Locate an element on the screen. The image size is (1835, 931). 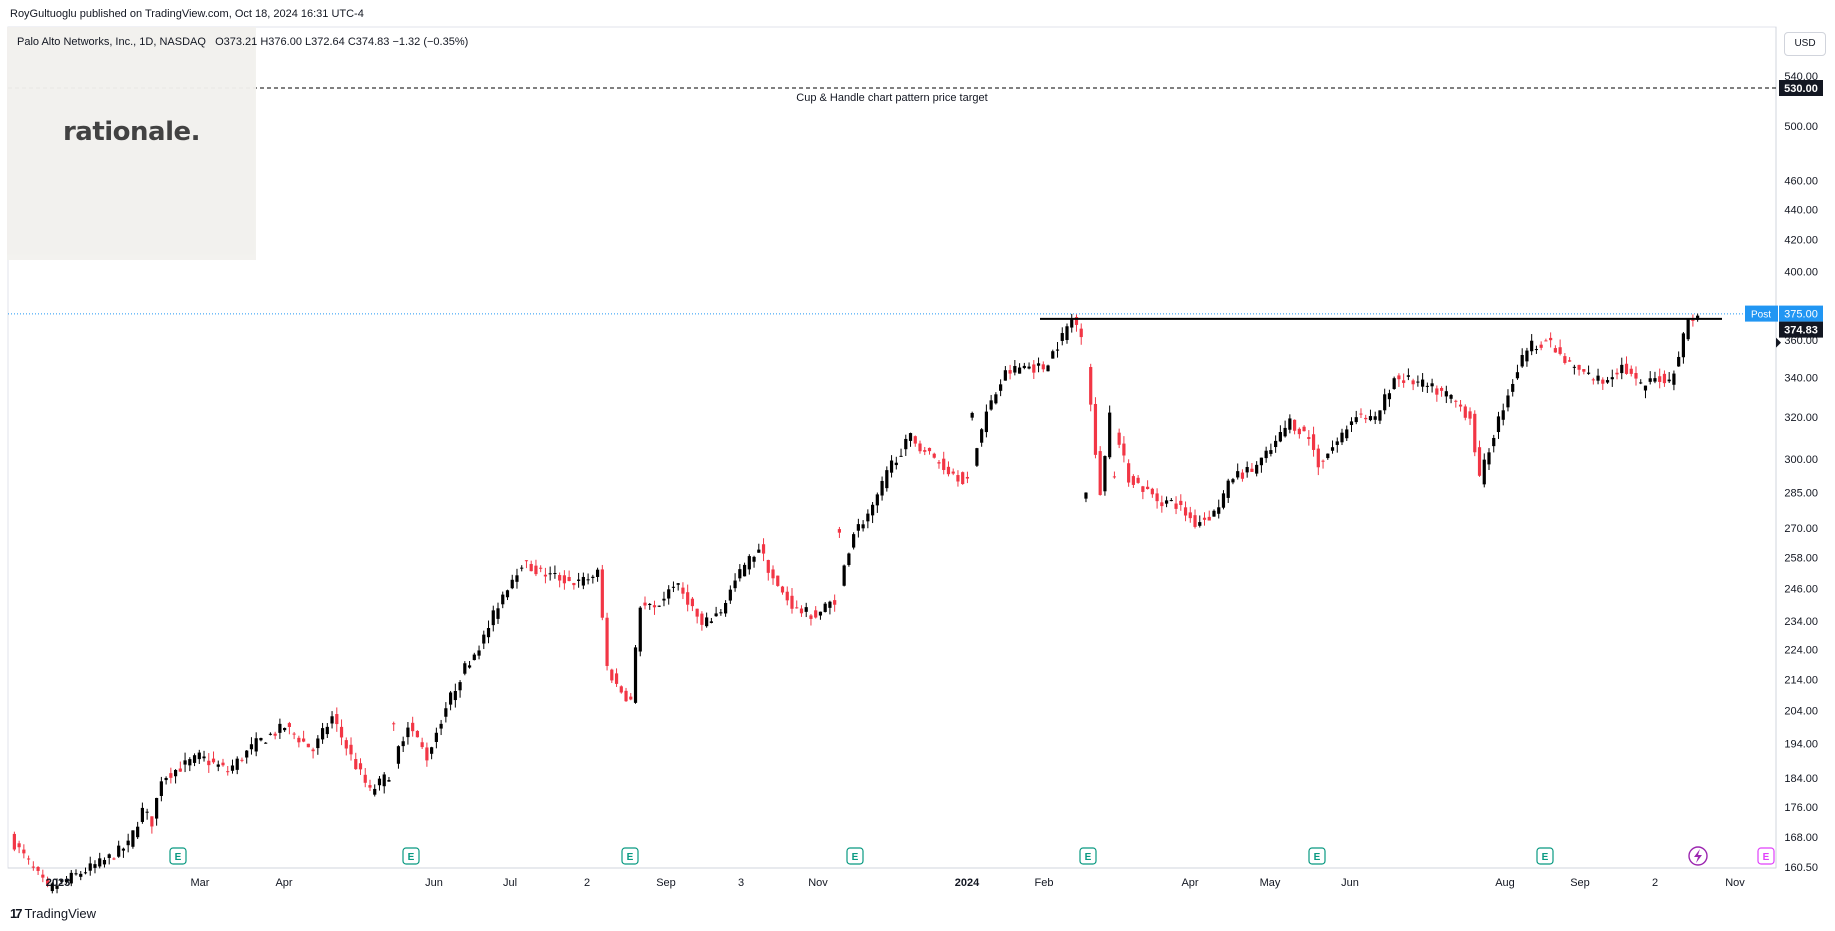
y-tick-label: 320.00 is located at coordinates (1801, 418).